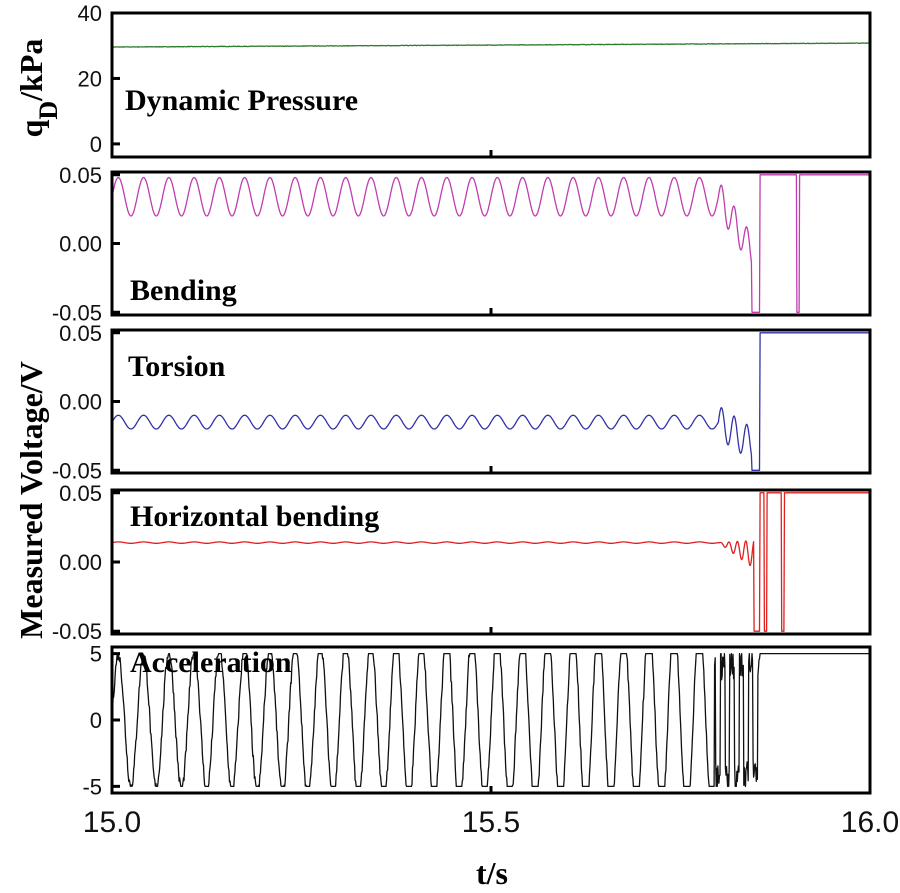 The image size is (900, 893). I want to click on plot-frame-torsion, so click(491, 401).